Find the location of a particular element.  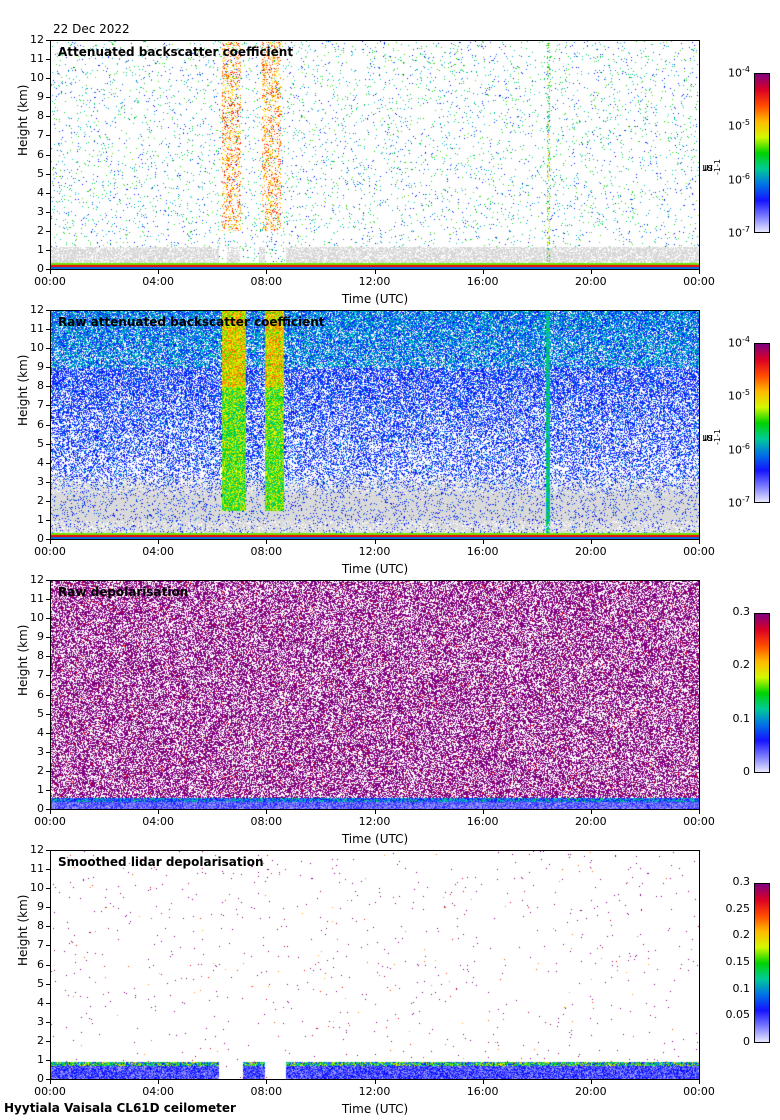

x-tick-label: 08:00 is located at coordinates (266, 281).